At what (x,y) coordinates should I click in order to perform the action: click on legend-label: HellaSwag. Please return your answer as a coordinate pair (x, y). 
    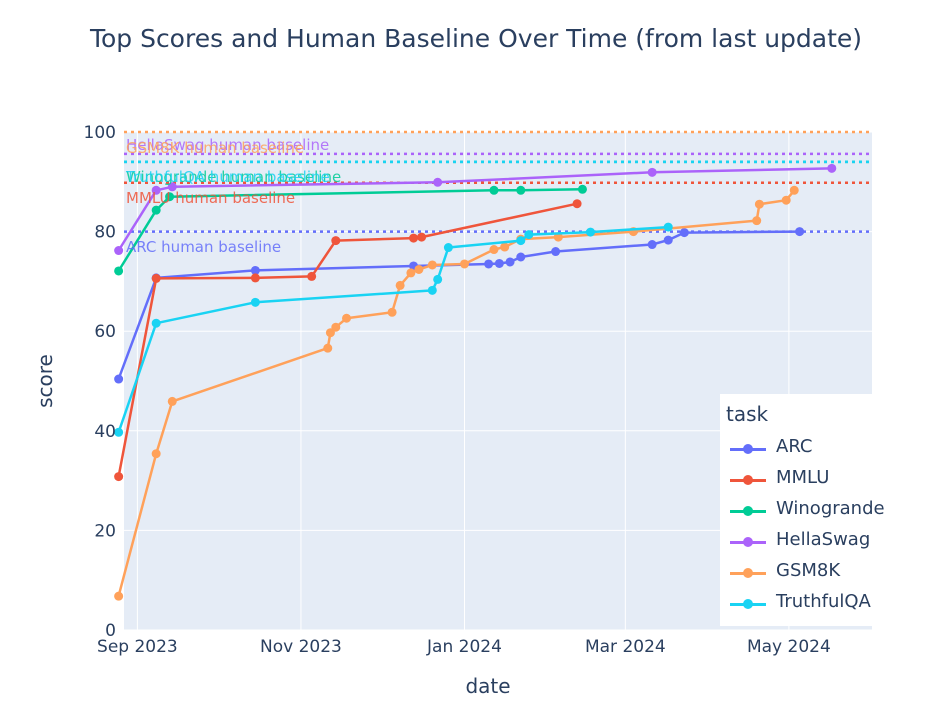
    Looking at the image, I should click on (823, 539).